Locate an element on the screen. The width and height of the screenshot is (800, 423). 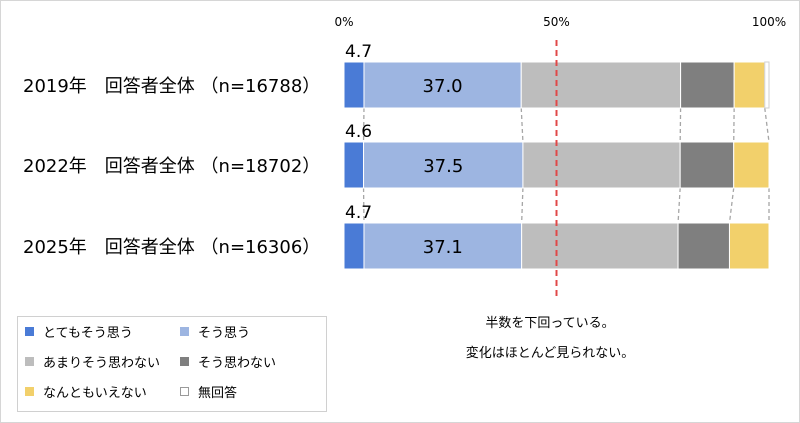
legend-item: なんともいえない is located at coordinates (86, 391).